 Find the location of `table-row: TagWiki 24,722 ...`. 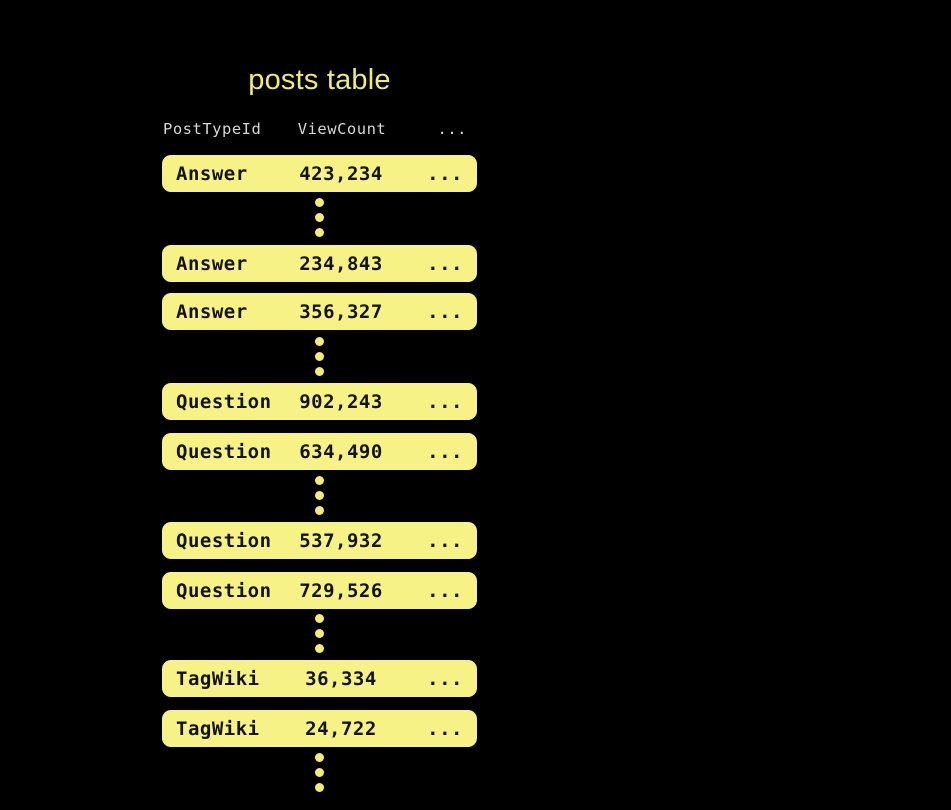

table-row: TagWiki 24,722 ... is located at coordinates (319, 728).